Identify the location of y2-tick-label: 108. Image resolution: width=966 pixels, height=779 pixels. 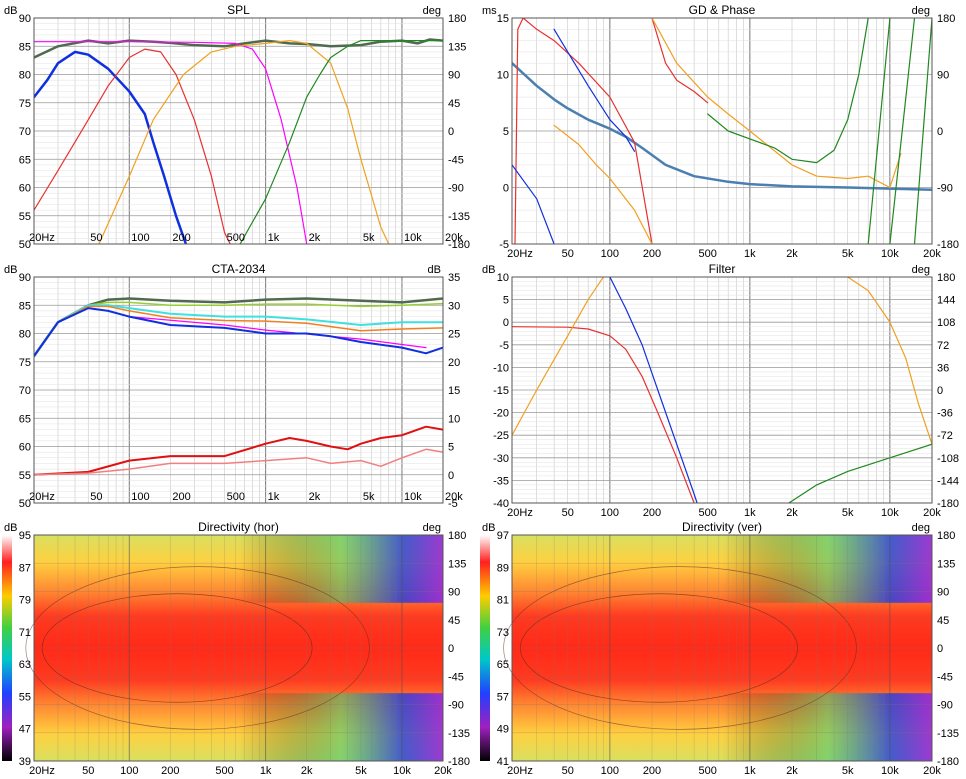
(946, 323).